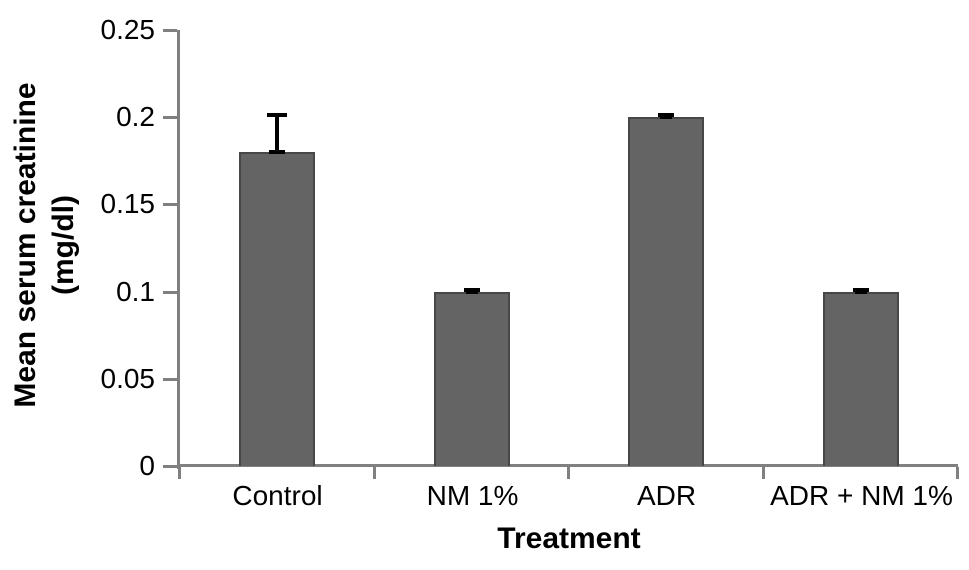 This screenshot has width=969, height=570. What do you see at coordinates (277, 115) in the screenshot?
I see `error-bar-top-cap` at bounding box center [277, 115].